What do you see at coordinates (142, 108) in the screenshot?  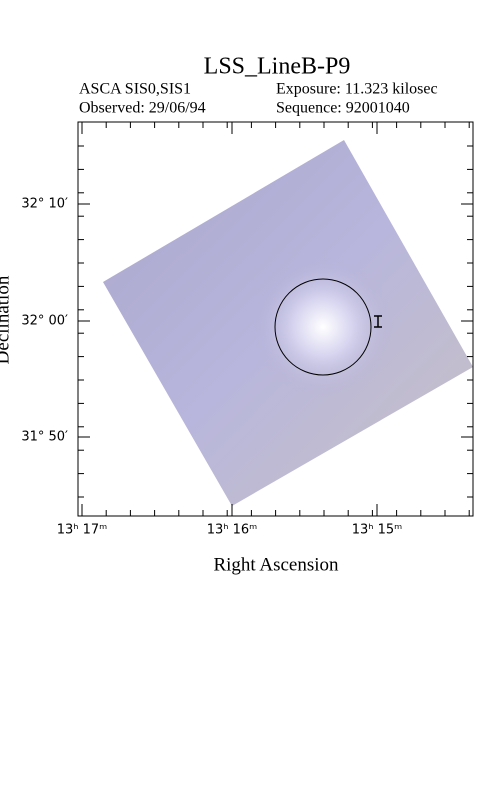 I see `observed: Observed: 29/06/94` at bounding box center [142, 108].